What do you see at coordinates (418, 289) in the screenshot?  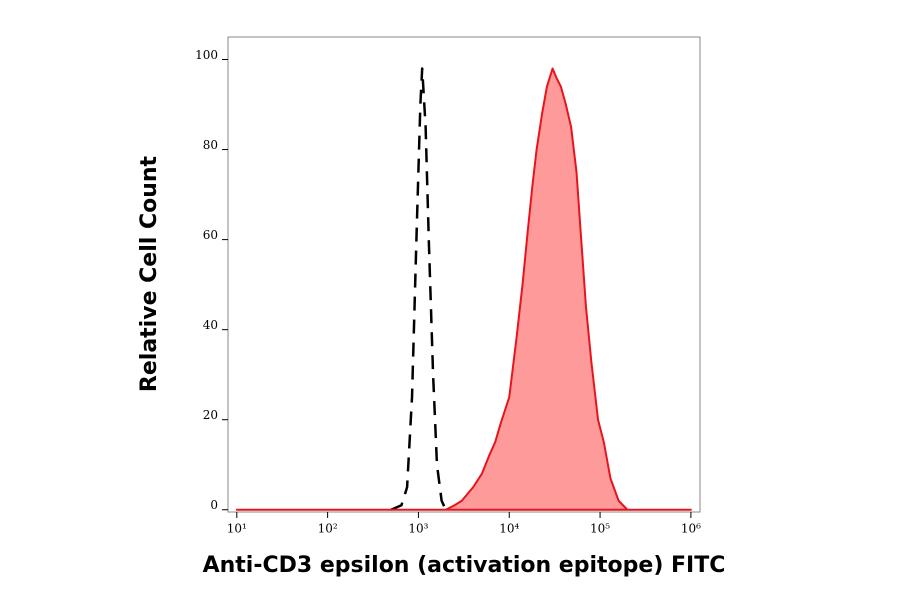 I see `histogram-area` at bounding box center [418, 289].